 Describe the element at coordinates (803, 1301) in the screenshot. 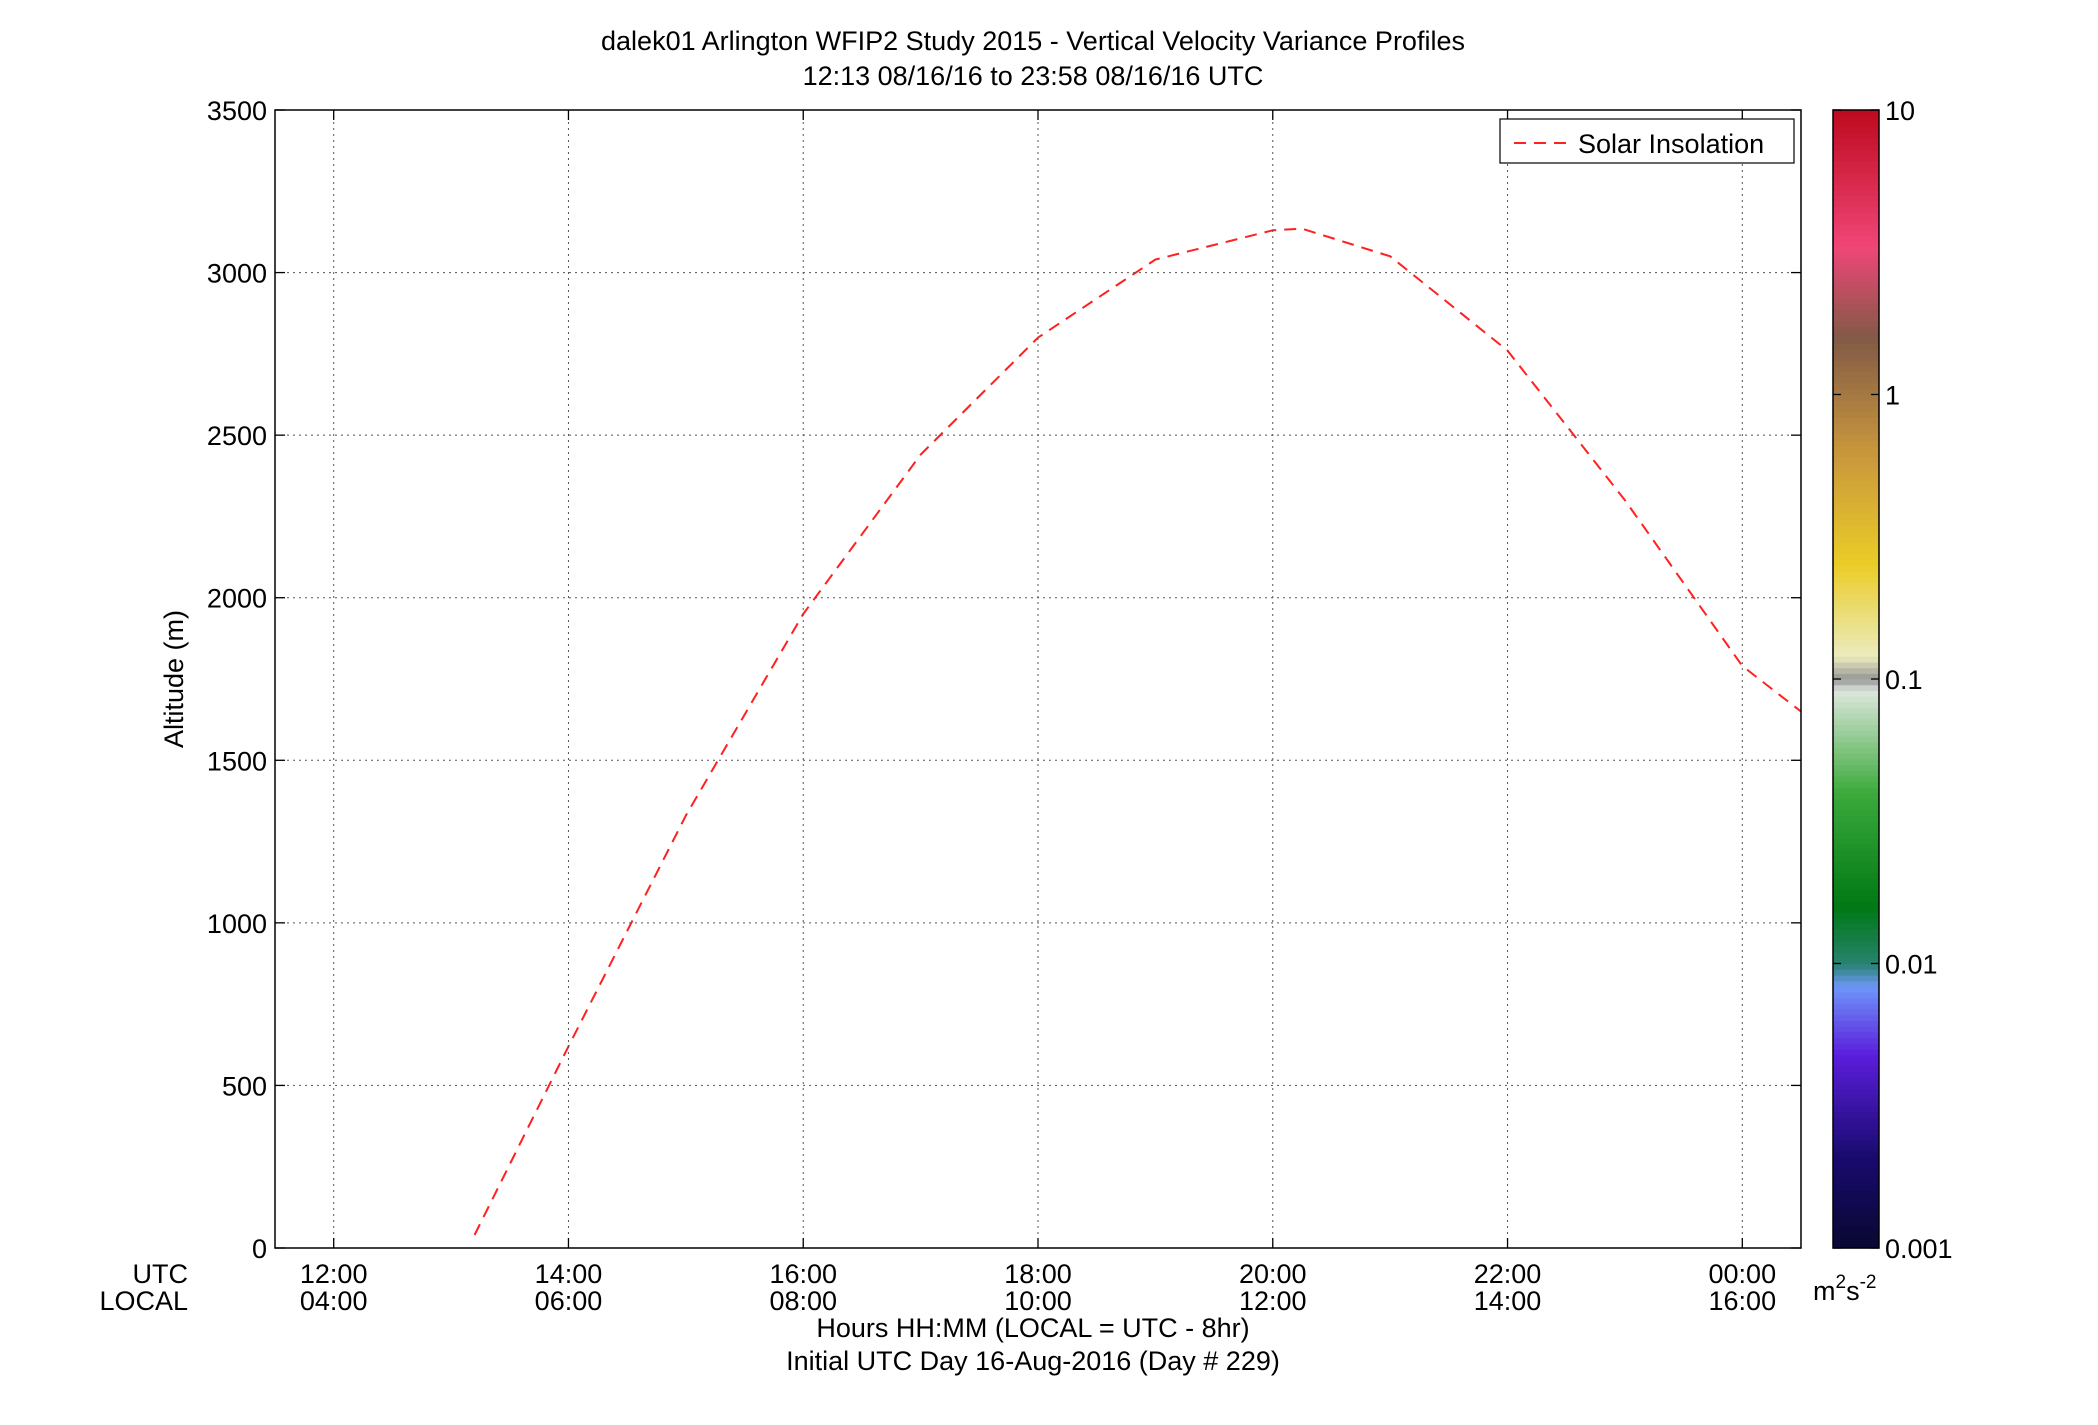

I see `x-tick-label-local: 08:00` at that location.